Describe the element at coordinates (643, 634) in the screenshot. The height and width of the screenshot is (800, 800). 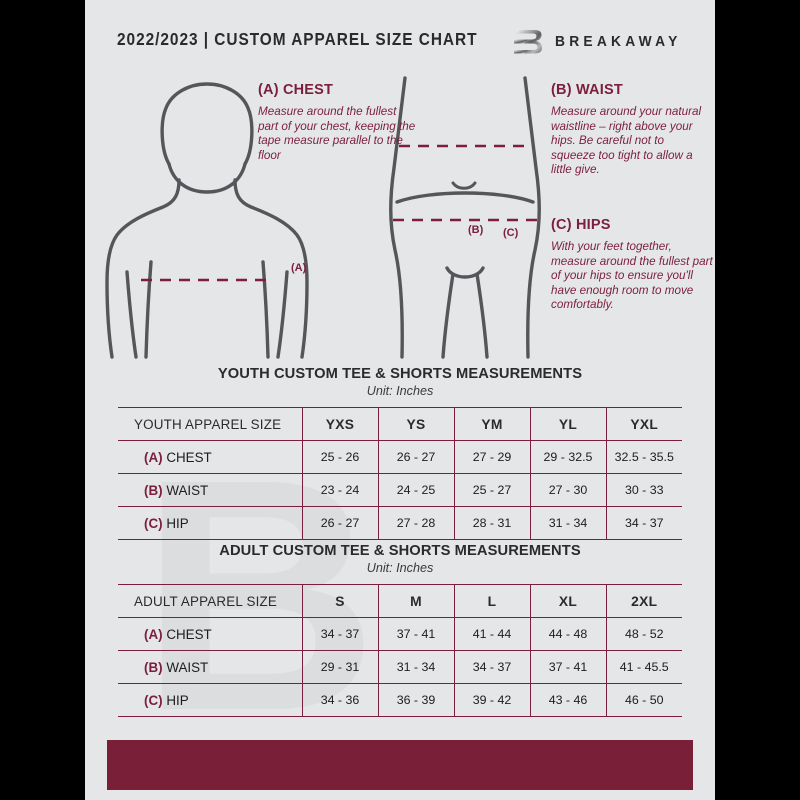
I see `table-cell: 48 - 52` at that location.